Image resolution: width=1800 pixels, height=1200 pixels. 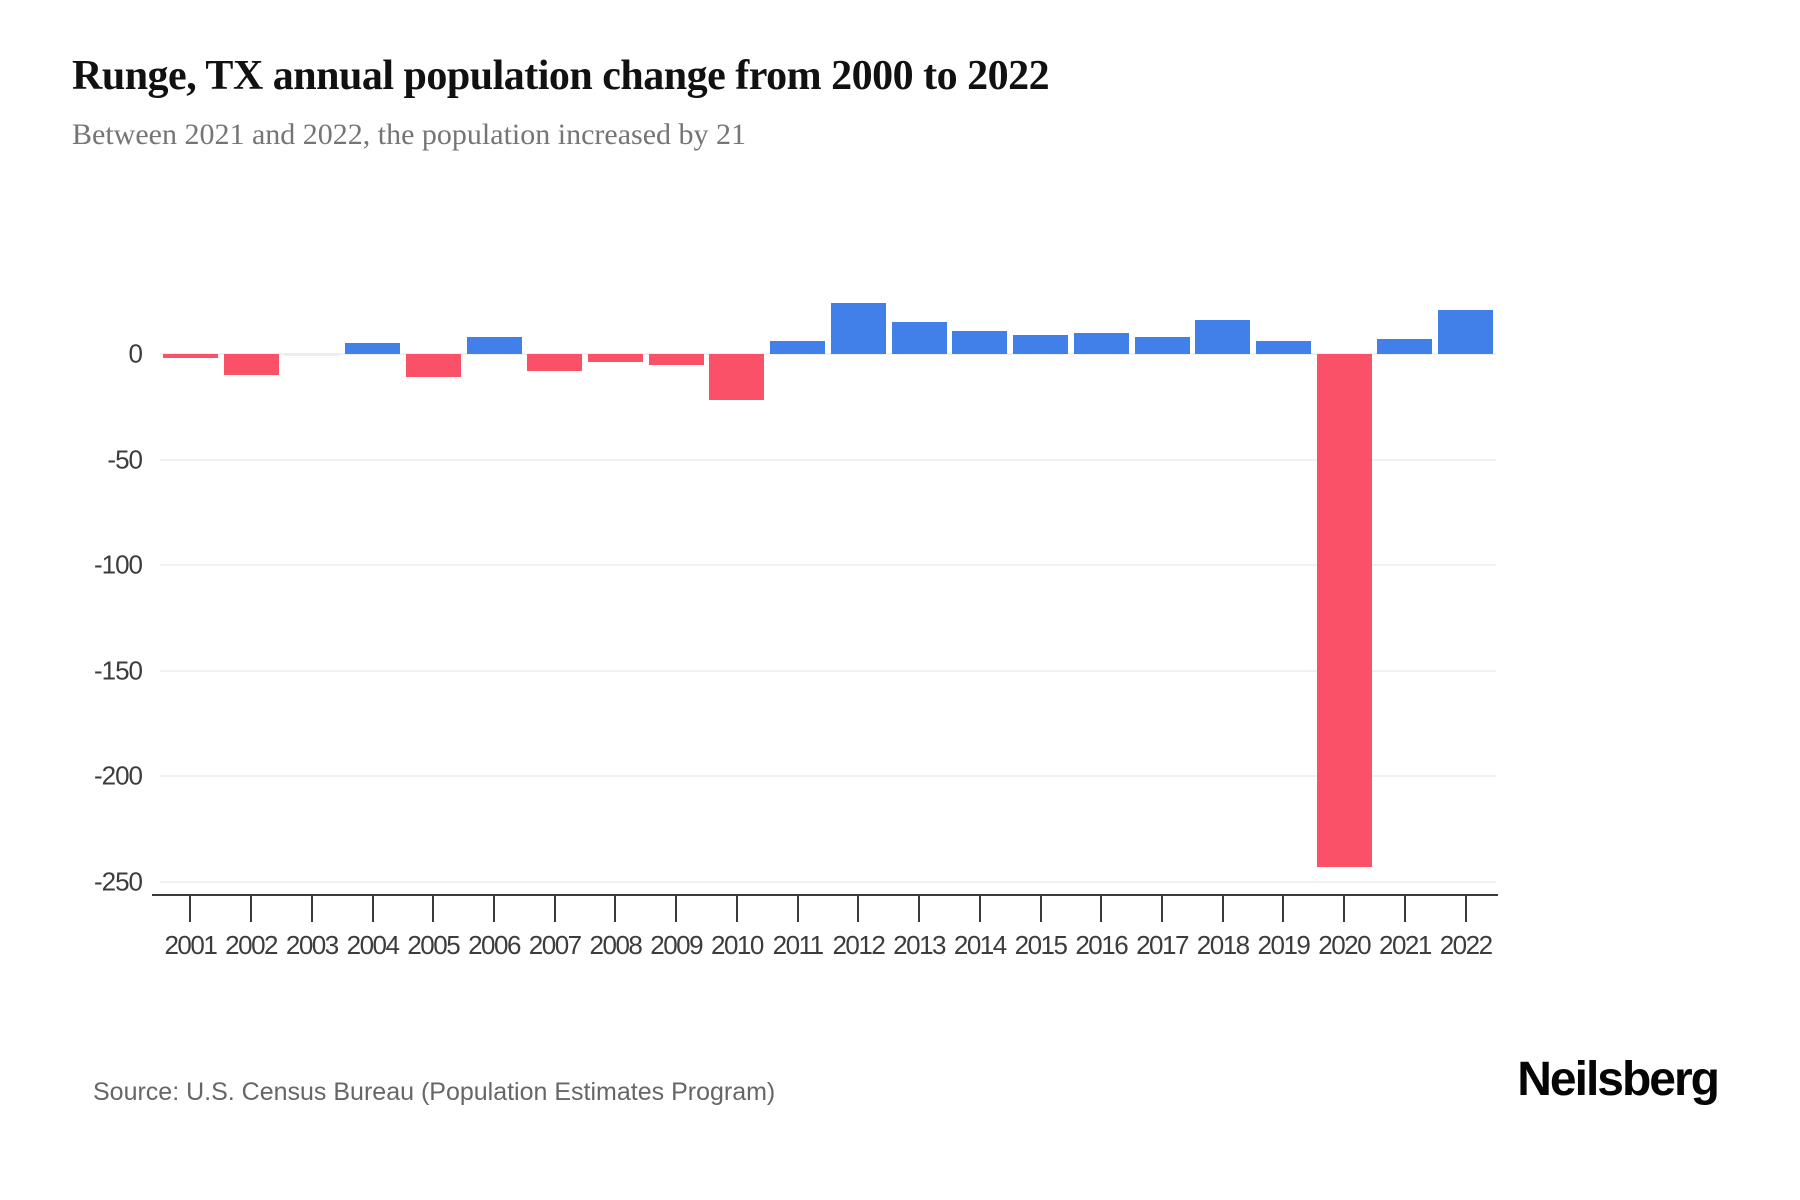 I want to click on x-tick-2019, so click(x=1283, y=909).